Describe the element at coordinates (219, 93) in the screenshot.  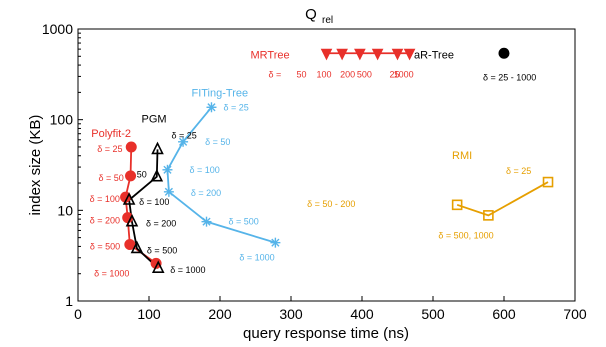
I see `series-name-label: FITing-Tree` at that location.